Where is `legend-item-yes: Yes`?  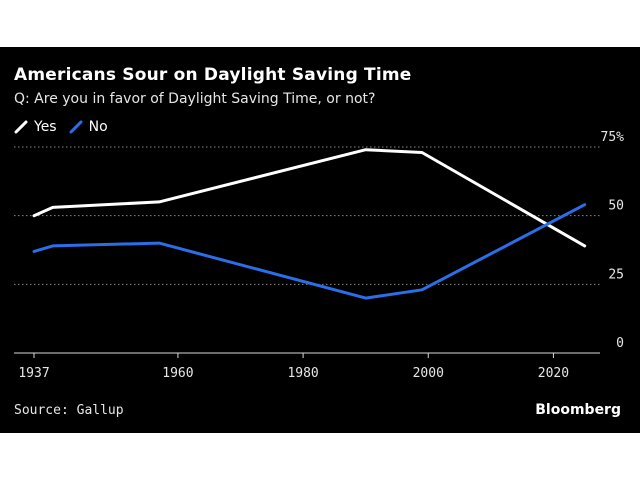 legend-item-yes: Yes is located at coordinates (35, 127).